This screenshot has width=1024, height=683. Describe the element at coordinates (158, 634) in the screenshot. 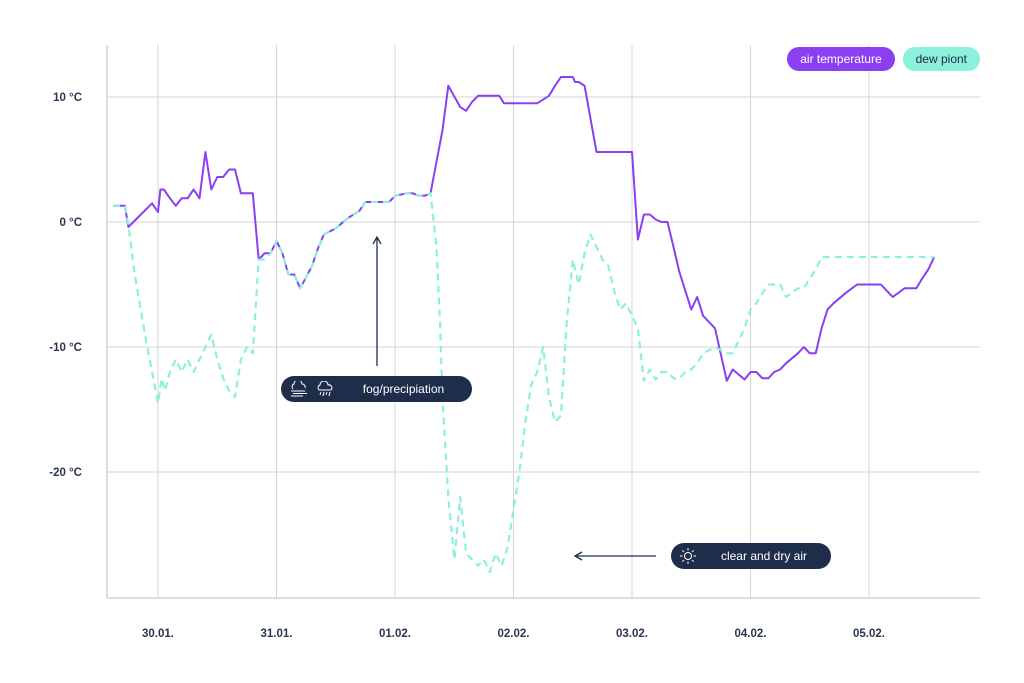

I see `x-tick-label: 30.01.` at that location.